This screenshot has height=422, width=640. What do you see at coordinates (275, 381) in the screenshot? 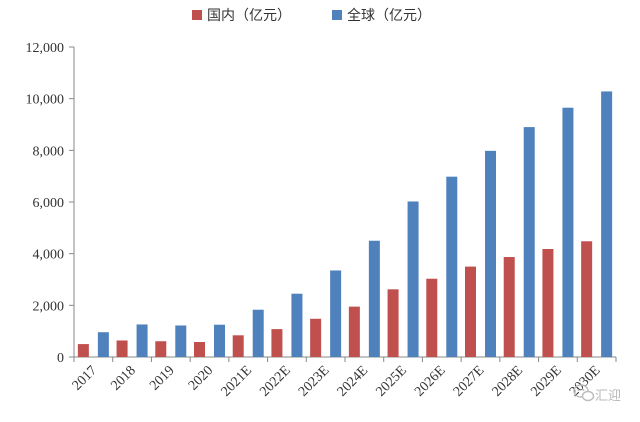
I see `x-tick-label: 2022E` at bounding box center [275, 381].